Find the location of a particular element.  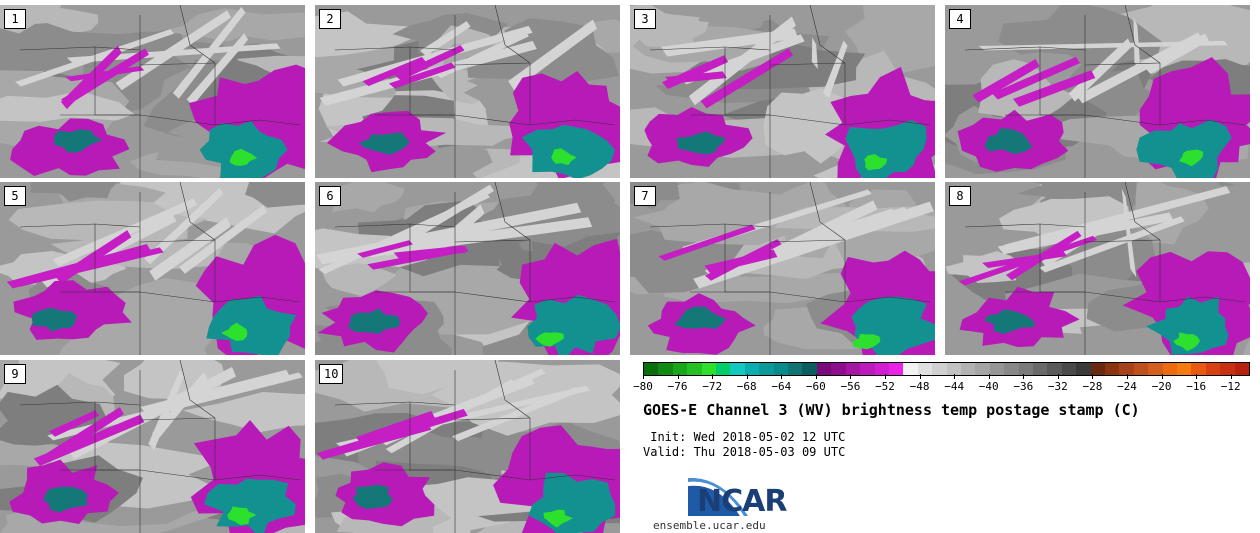

postage-panel-7: 7 is located at coordinates (782, 268).